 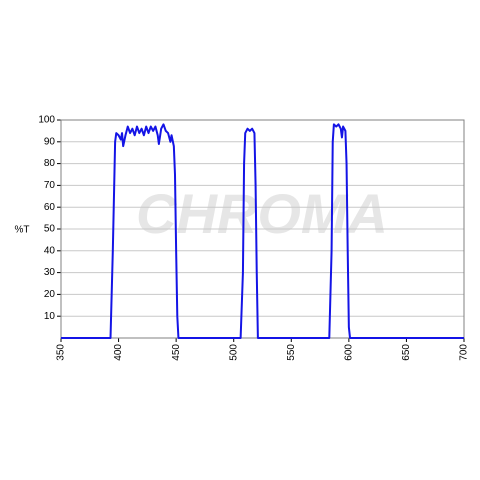 I want to click on y-tick-label: 10, so click(x=50, y=316).